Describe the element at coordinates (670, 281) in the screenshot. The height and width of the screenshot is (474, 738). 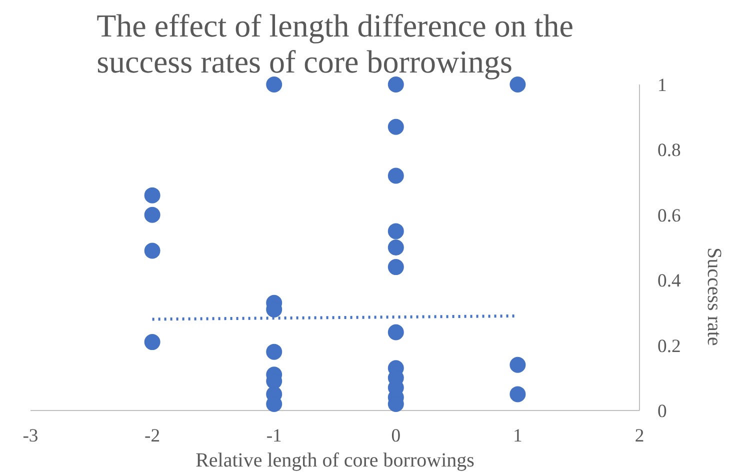
I see `y-tick-label: 0.4` at that location.